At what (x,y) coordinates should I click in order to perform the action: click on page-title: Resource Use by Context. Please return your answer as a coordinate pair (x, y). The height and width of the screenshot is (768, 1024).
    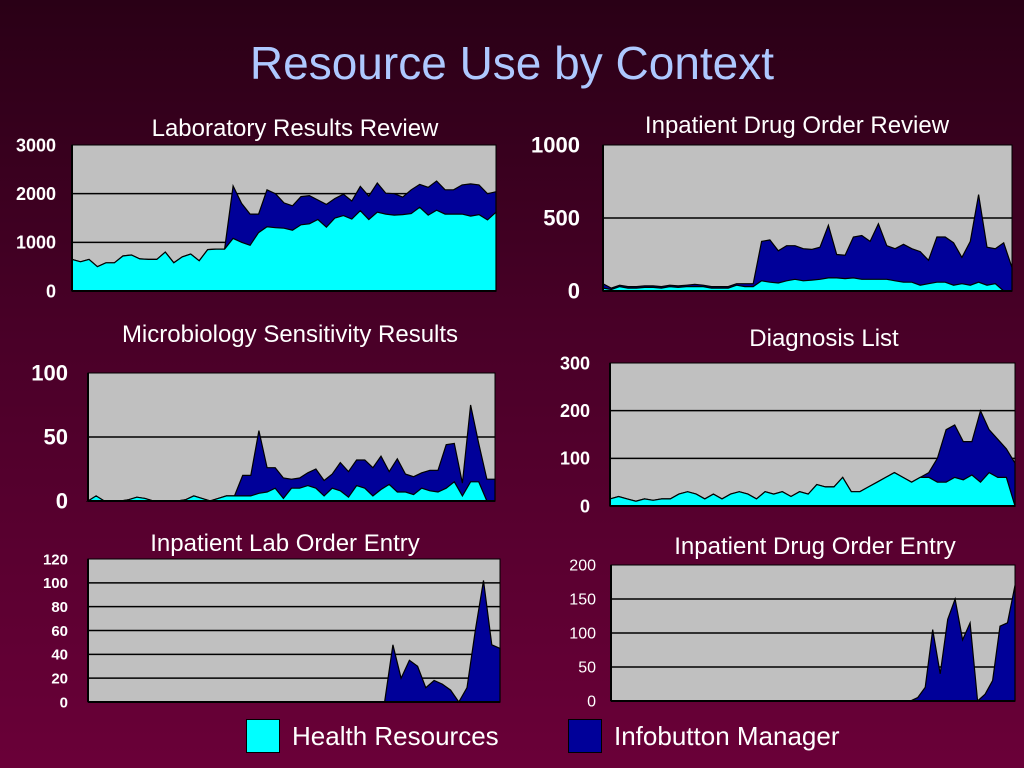
    Looking at the image, I should click on (512, 63).